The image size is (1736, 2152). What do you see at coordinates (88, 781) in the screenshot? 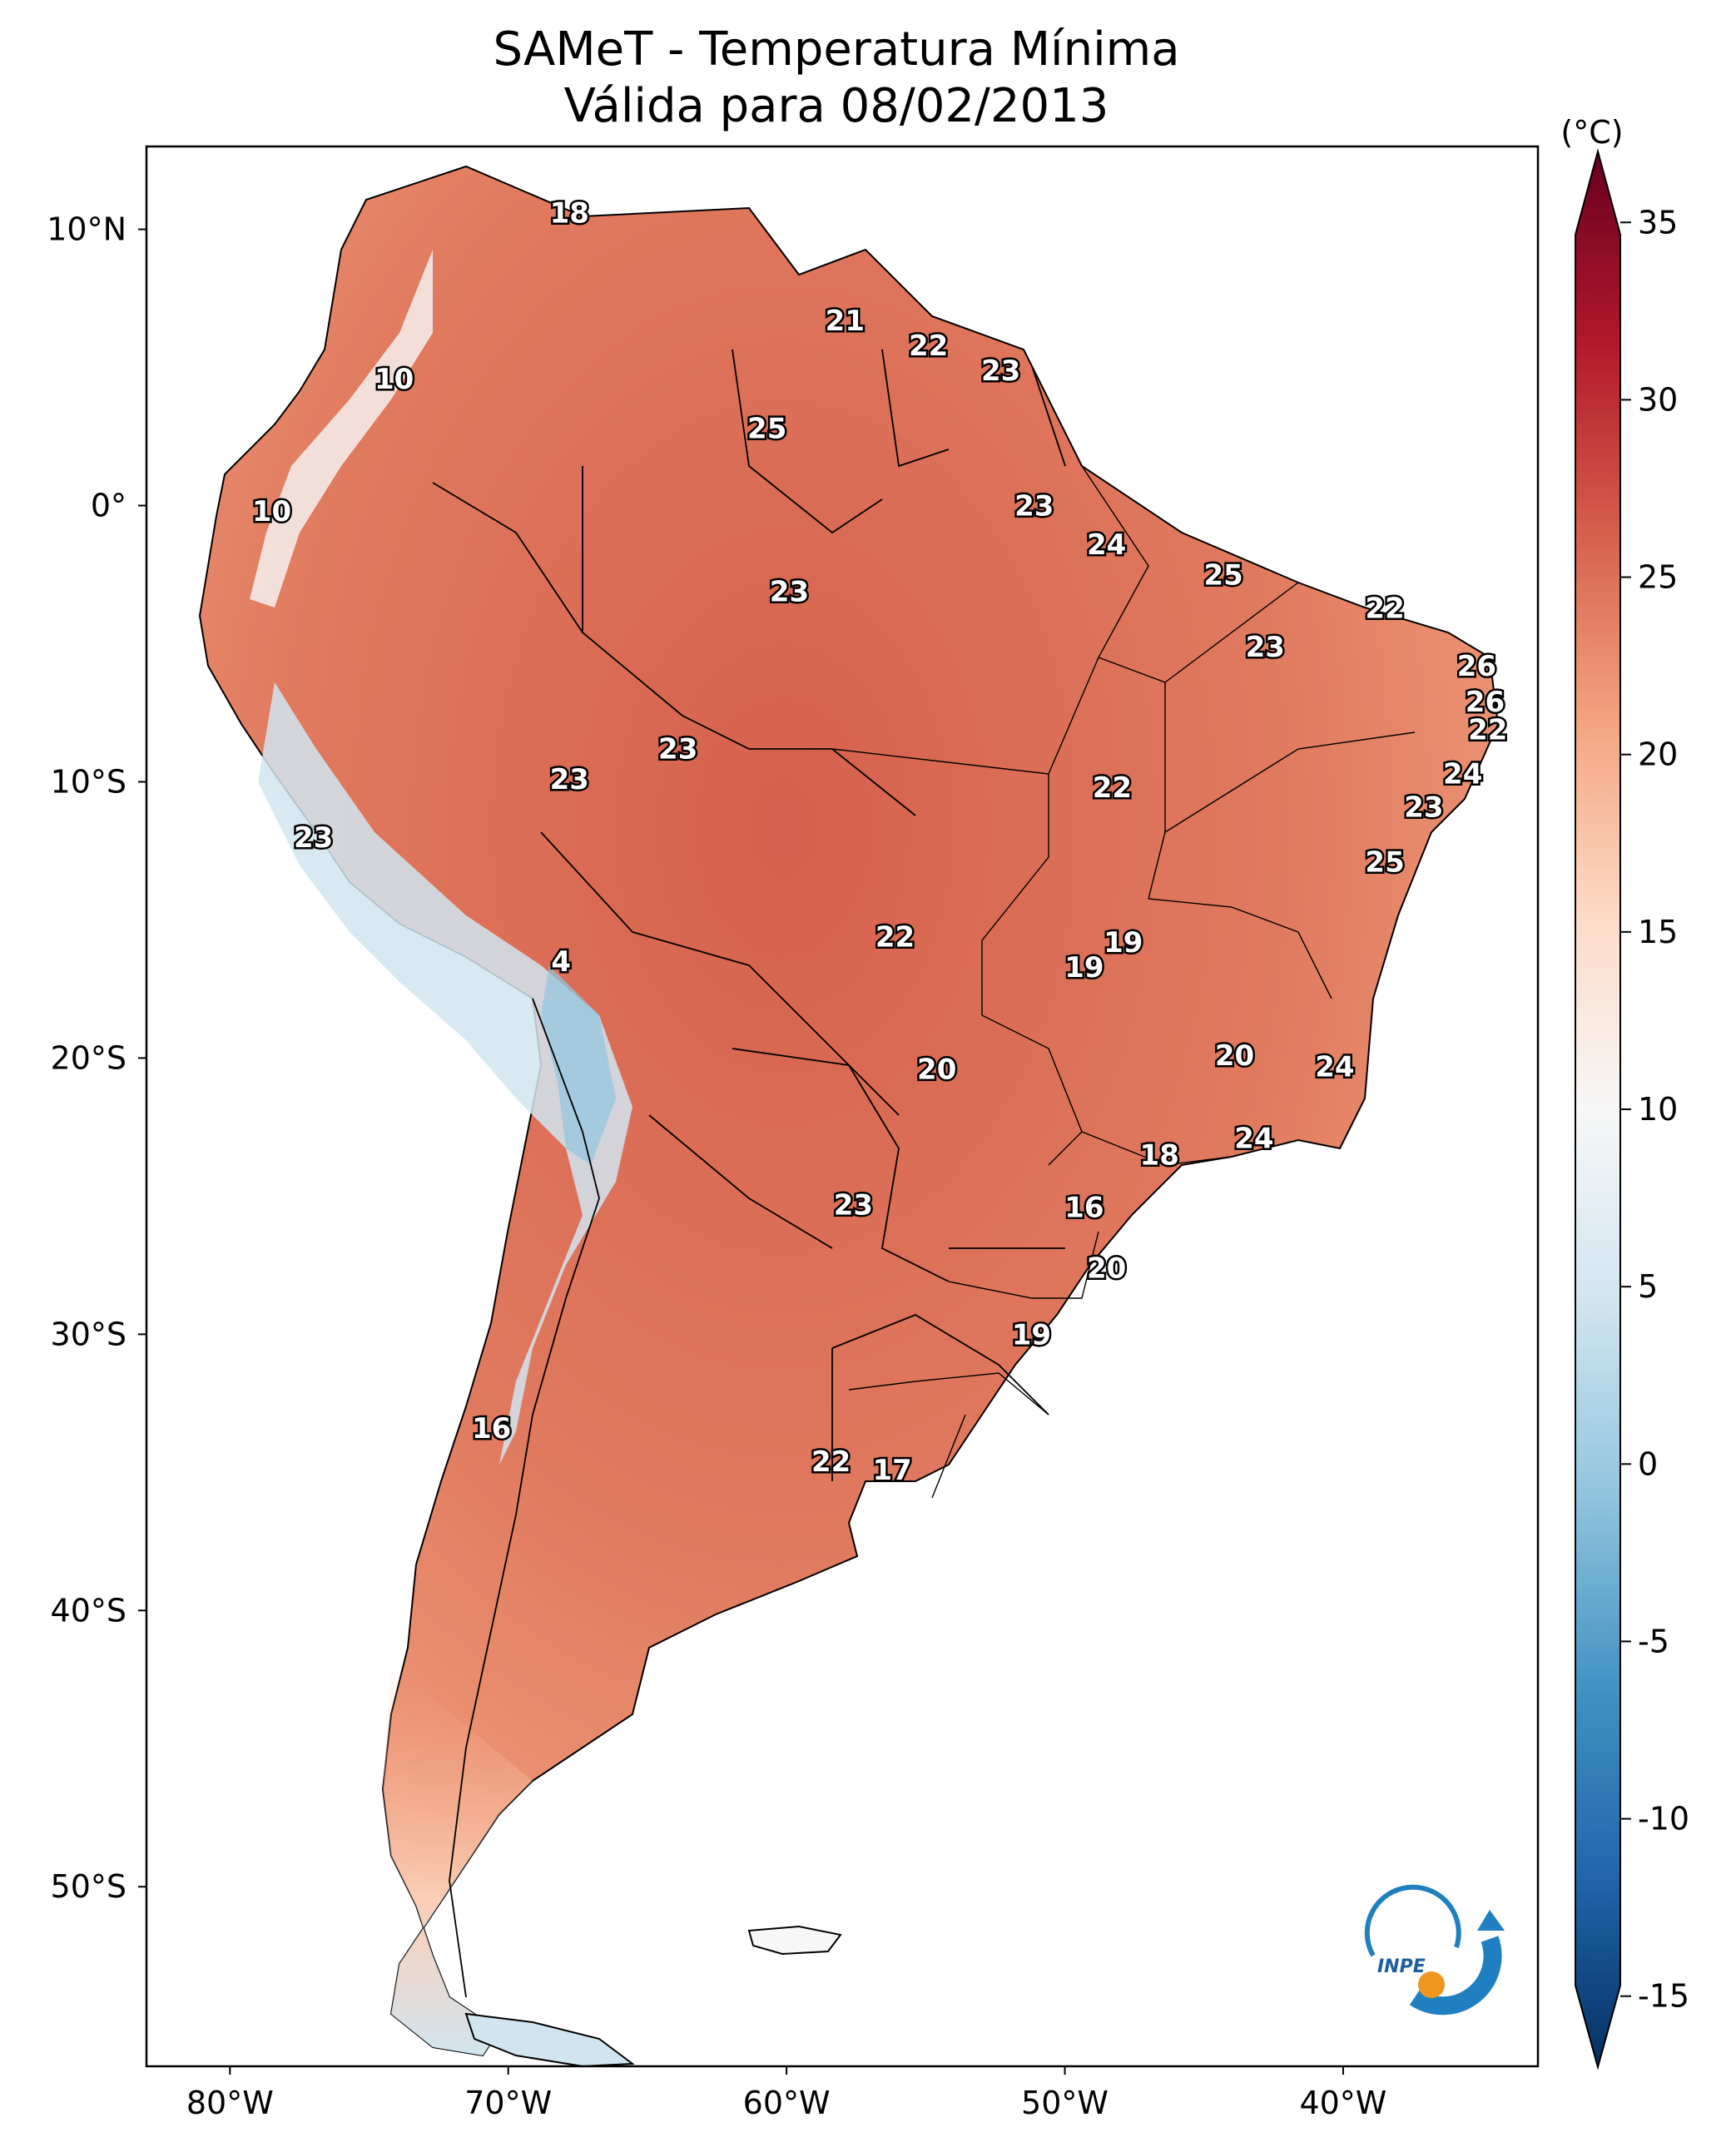
I see `lat-label: 10°S` at bounding box center [88, 781].